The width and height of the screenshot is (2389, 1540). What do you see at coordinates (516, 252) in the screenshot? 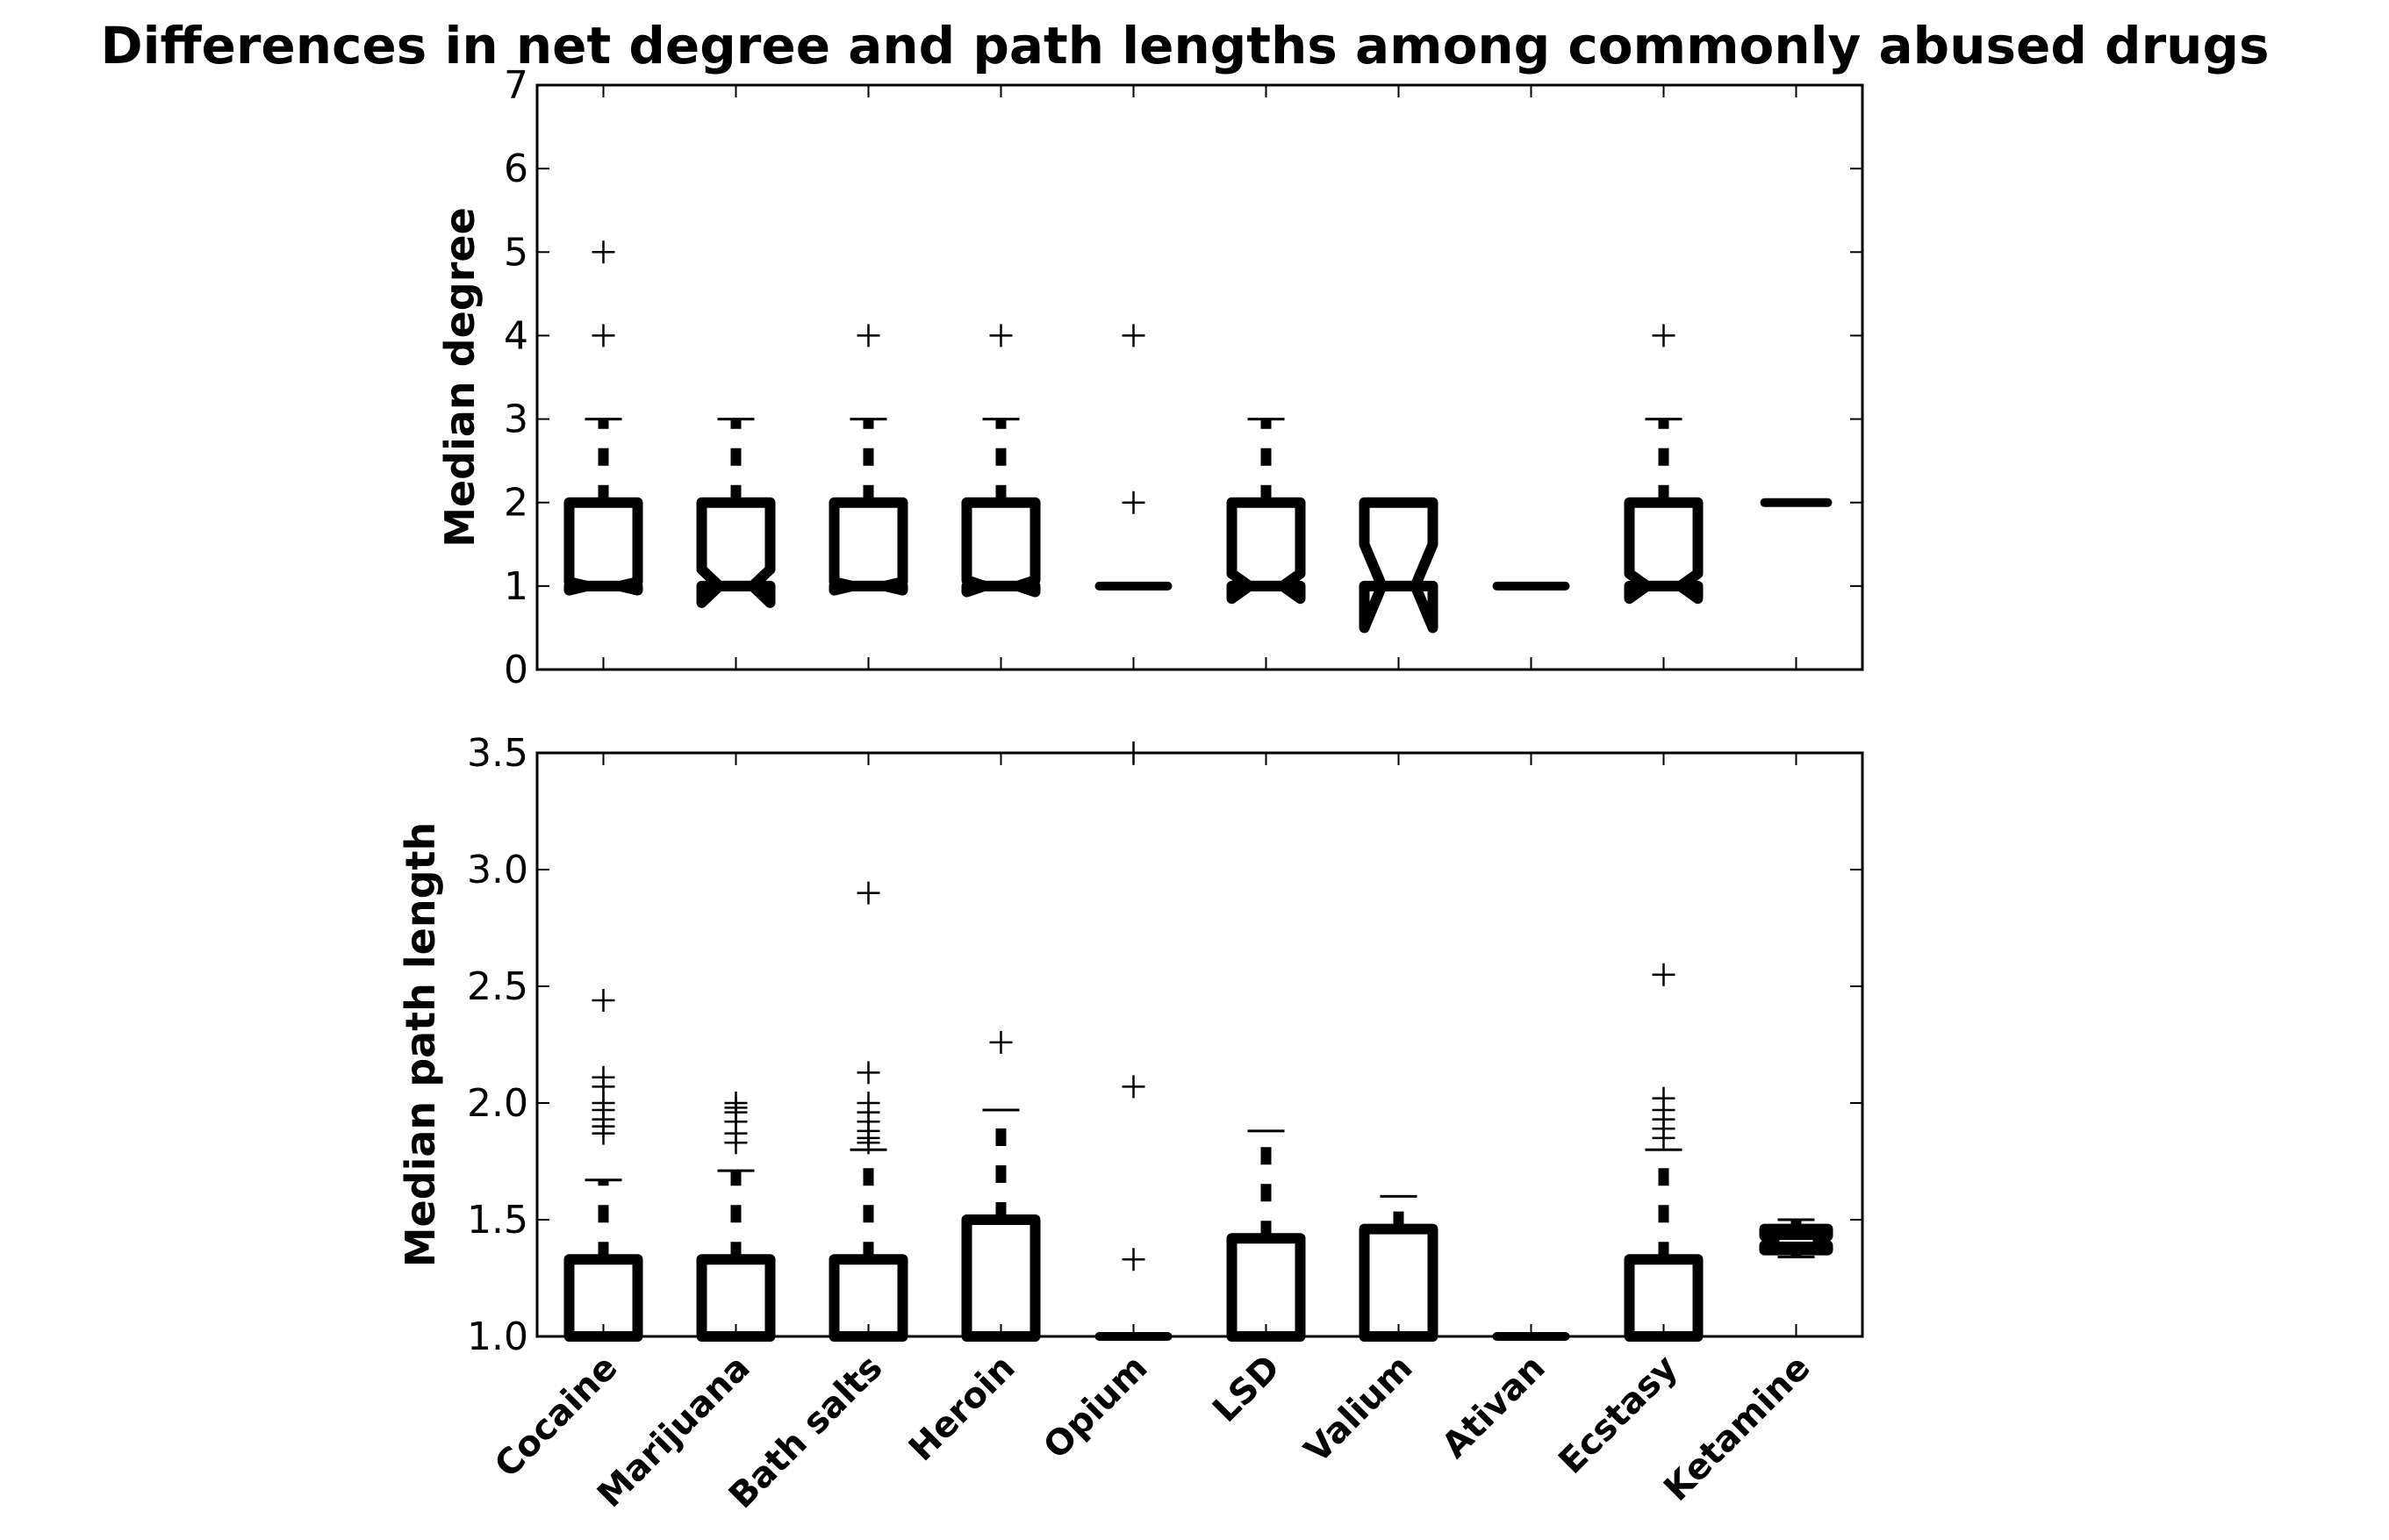
I see `y-tick-label: 5` at bounding box center [516, 252].